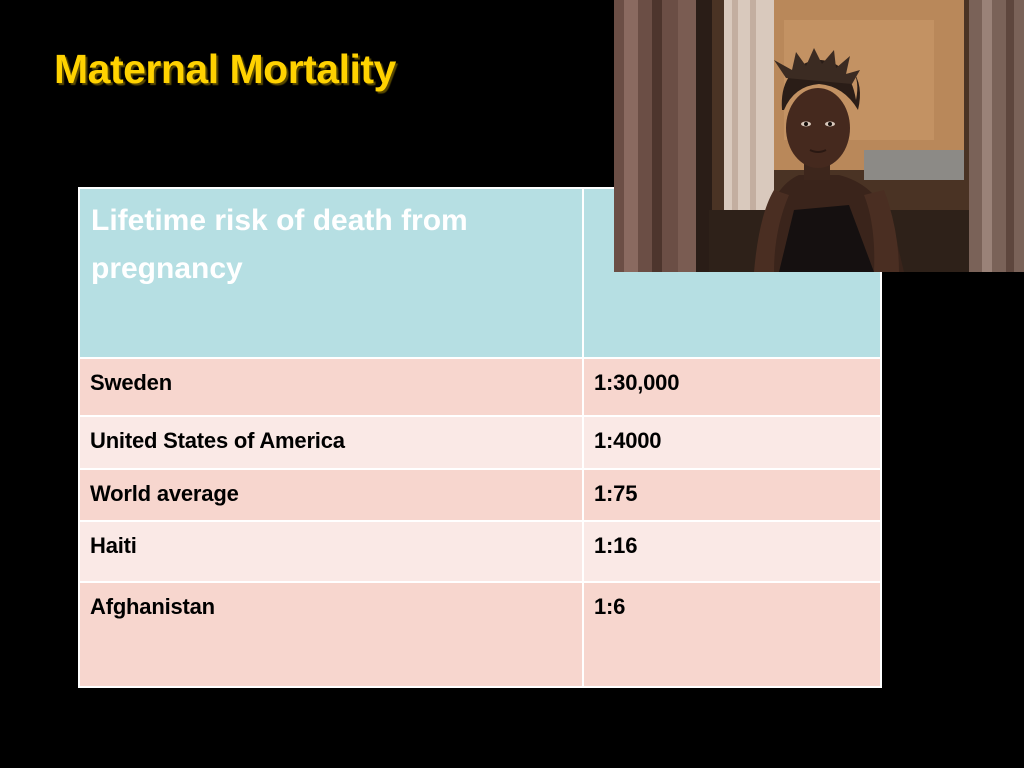 The width and height of the screenshot is (1024, 768). I want to click on slide-title: Maternal Mortality, so click(225, 69).